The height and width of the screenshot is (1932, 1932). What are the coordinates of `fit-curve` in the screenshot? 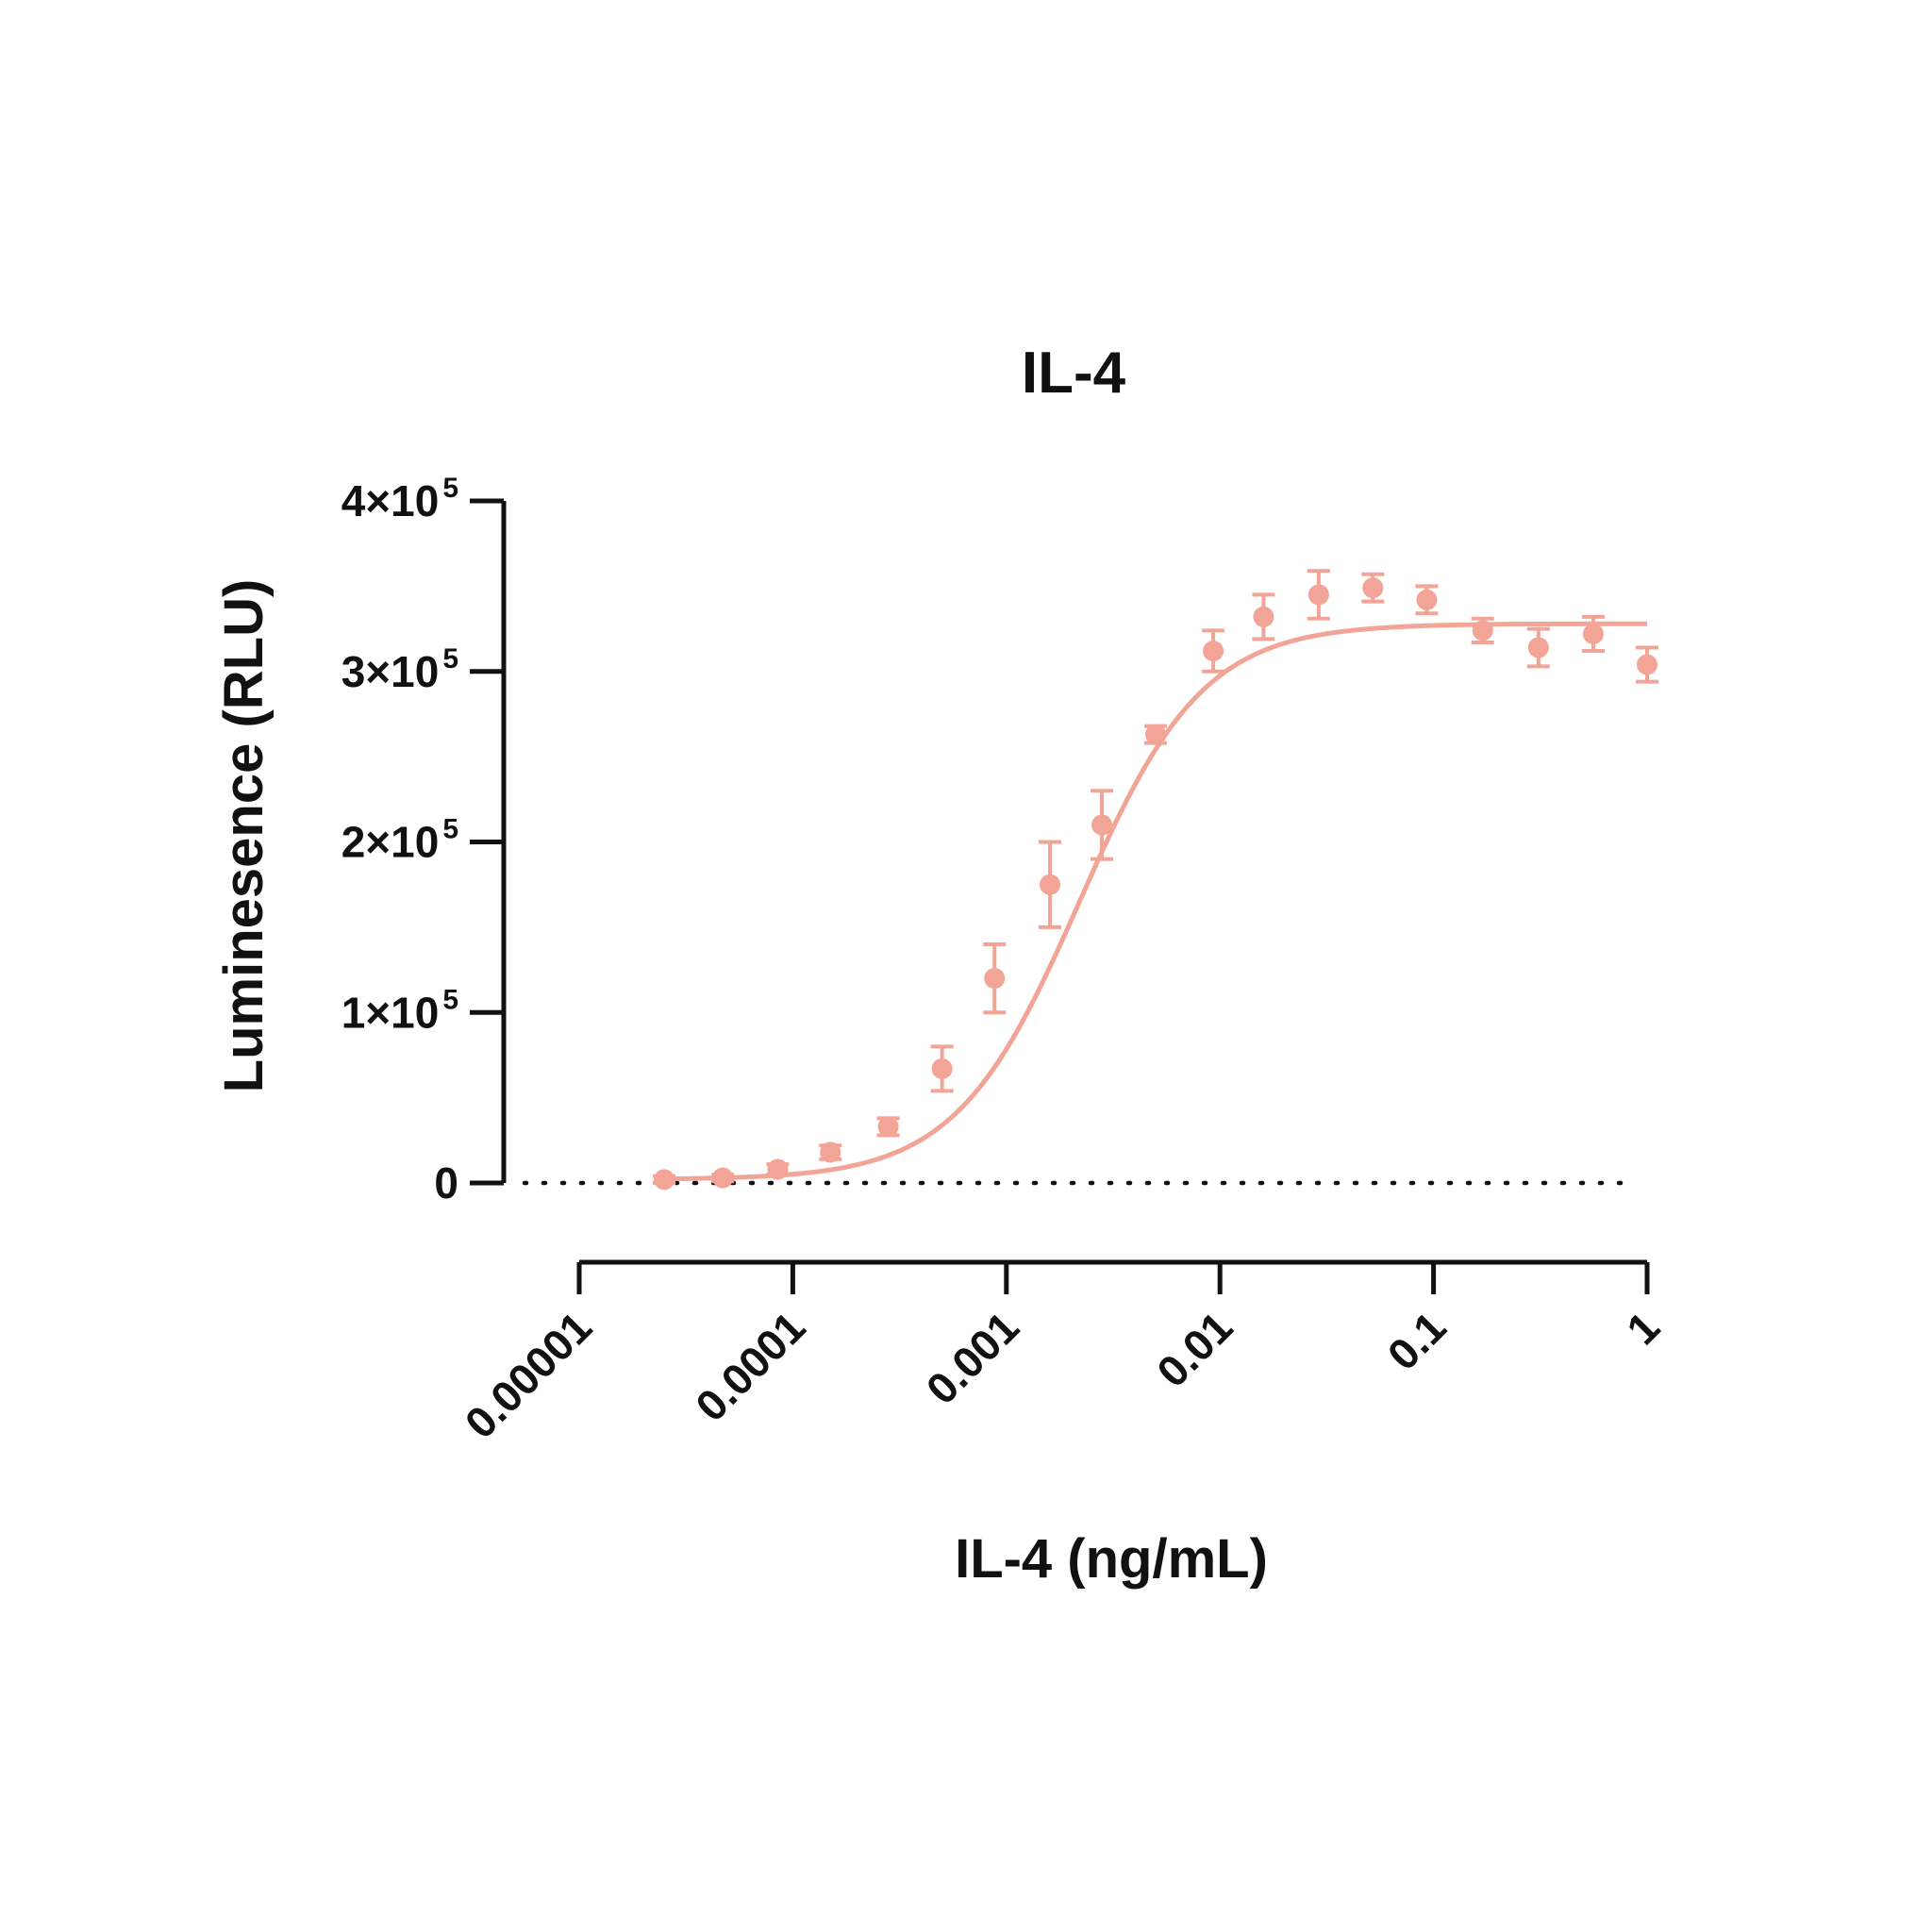 It's located at (1155, 902).